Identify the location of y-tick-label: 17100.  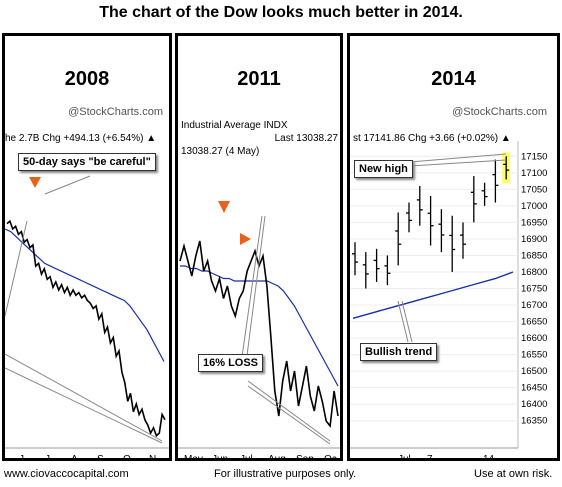
(534, 173).